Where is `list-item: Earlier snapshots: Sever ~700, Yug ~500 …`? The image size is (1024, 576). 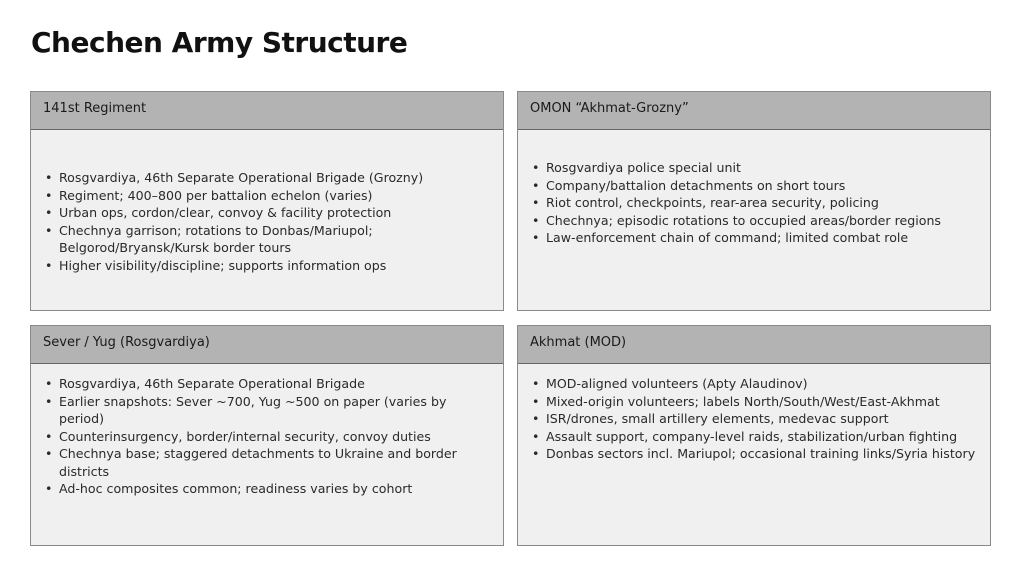 list-item: Earlier snapshots: Sever ~700, Yug ~500 … is located at coordinates (269, 410).